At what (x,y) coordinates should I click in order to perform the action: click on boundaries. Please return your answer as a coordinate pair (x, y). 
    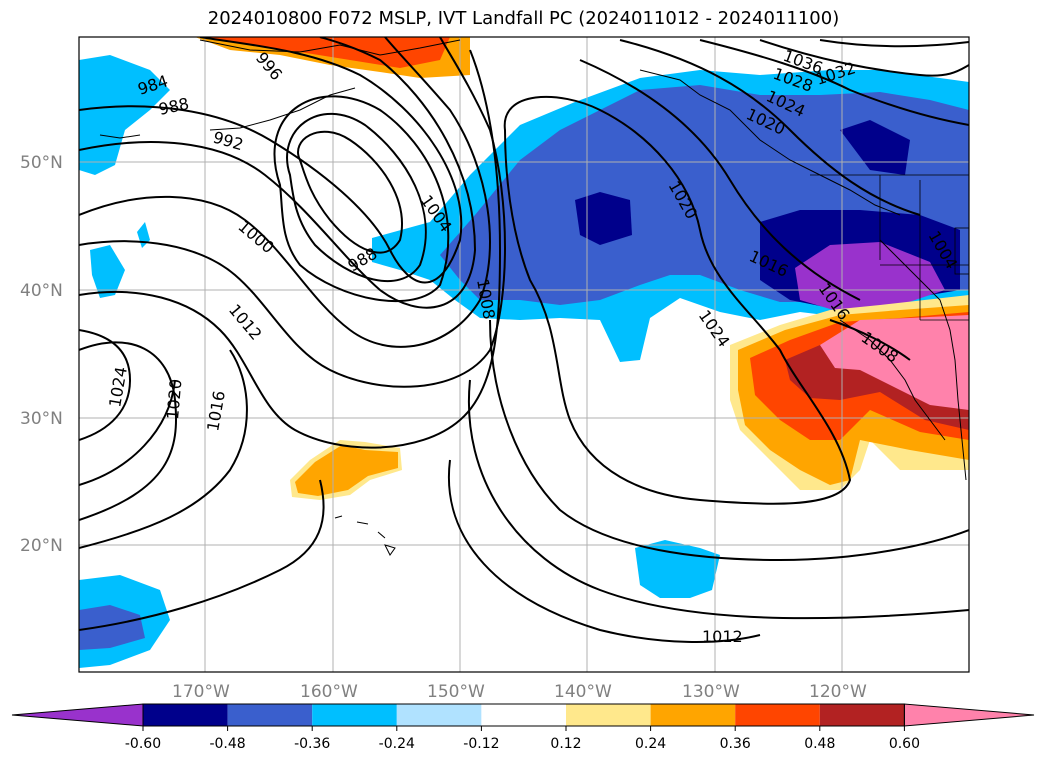
    Looking at the image, I should click on (889, 247).